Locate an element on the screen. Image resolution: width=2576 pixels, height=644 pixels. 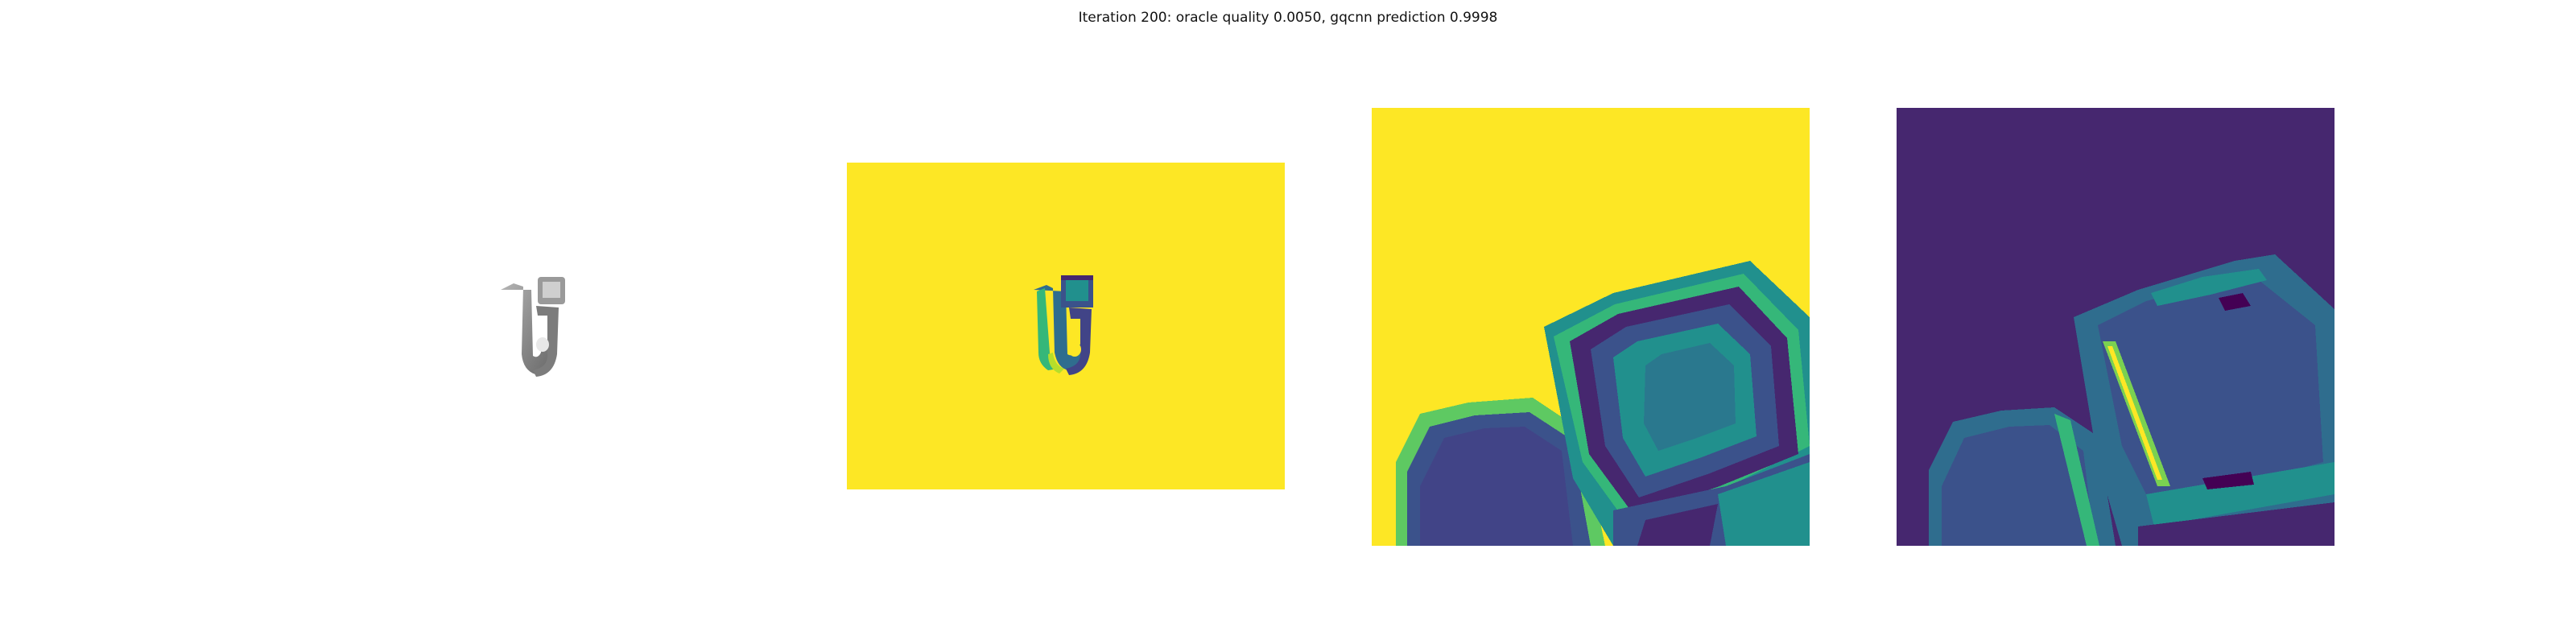
gradient-crop-panel is located at coordinates (2115, 327).